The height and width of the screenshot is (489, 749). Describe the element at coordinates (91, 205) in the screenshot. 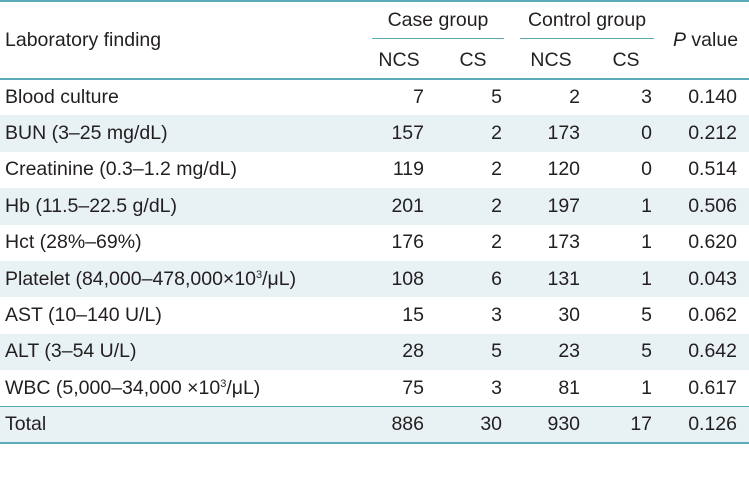

I see `row-label-text: Hb (11.5–22.5 g/dL)` at that location.